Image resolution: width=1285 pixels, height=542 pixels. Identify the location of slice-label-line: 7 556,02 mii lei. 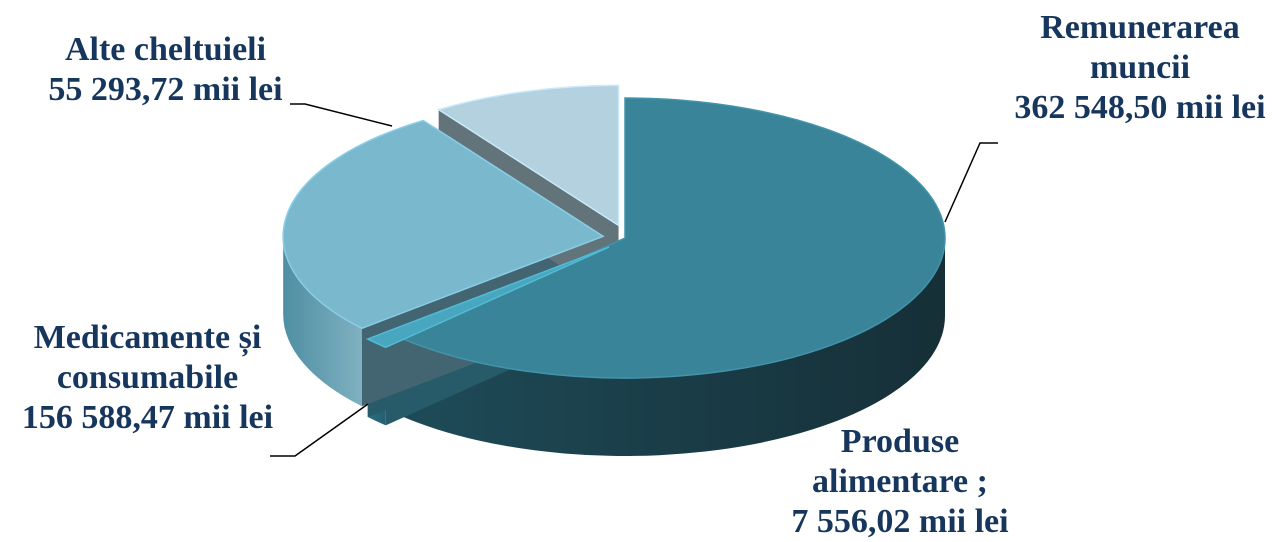
(900, 521).